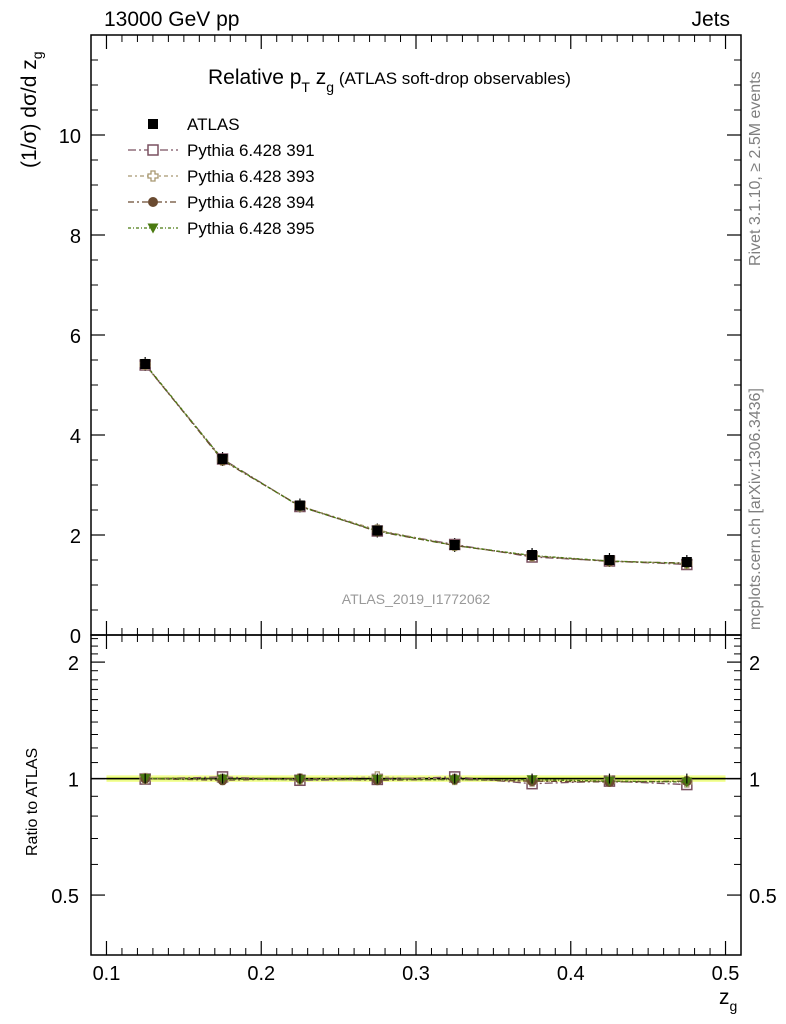 The image size is (786, 1024). Describe the element at coordinates (31, 109) in the screenshot. I see `y-axis-label: (1/σ) dσ/d zg` at that location.